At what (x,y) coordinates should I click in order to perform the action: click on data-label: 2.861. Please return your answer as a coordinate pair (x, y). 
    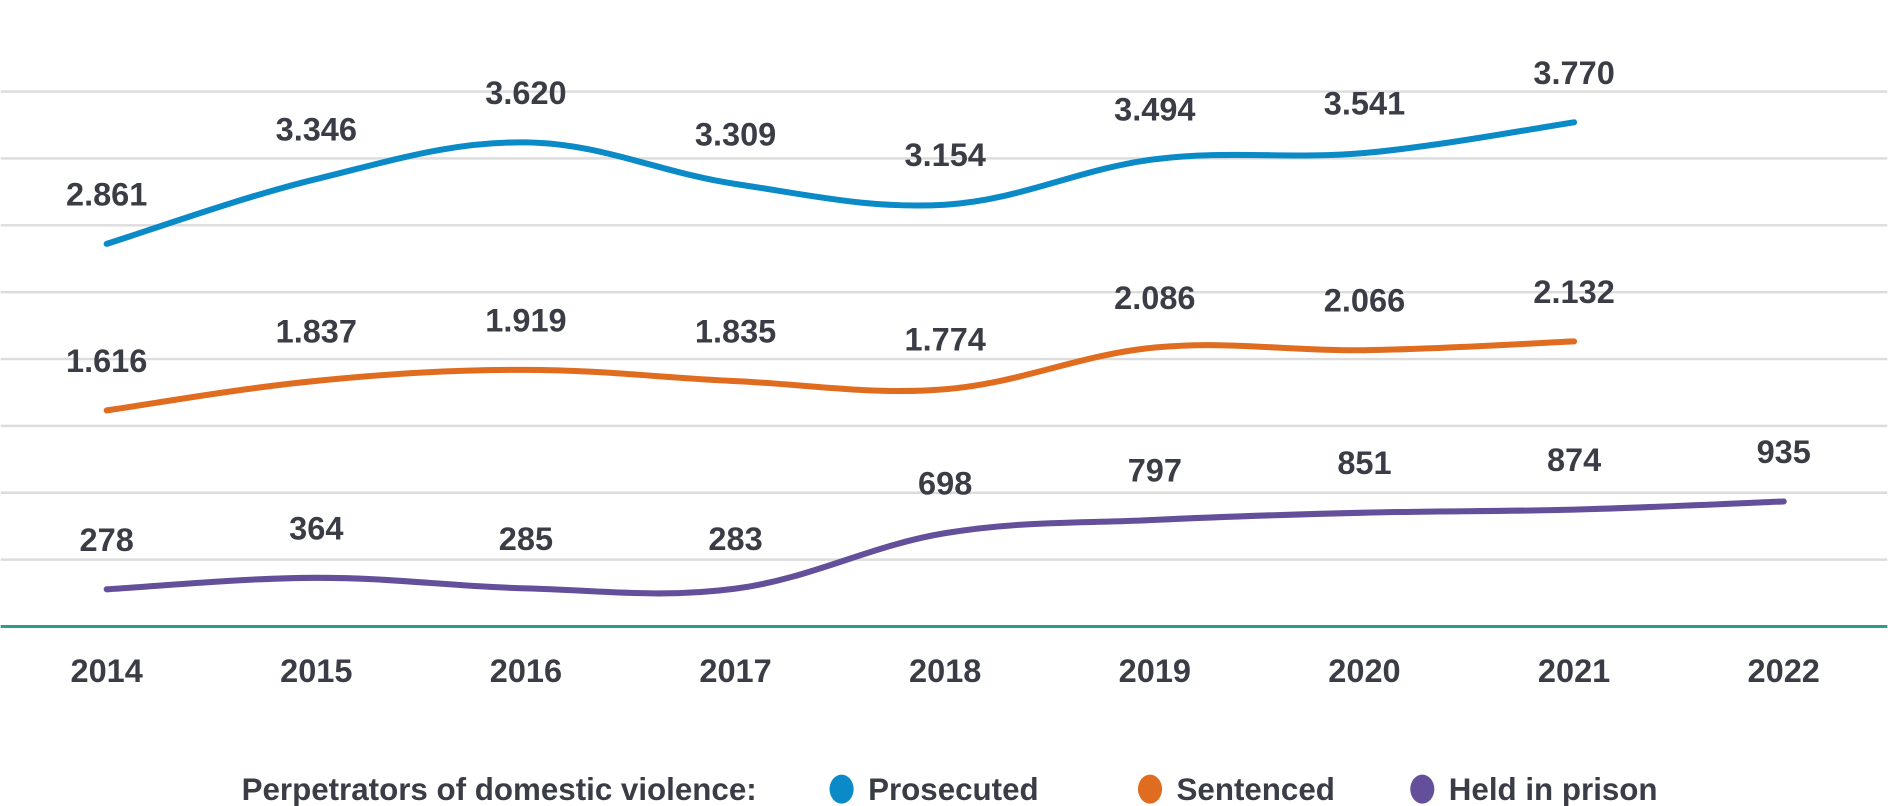
    Looking at the image, I should click on (106, 194).